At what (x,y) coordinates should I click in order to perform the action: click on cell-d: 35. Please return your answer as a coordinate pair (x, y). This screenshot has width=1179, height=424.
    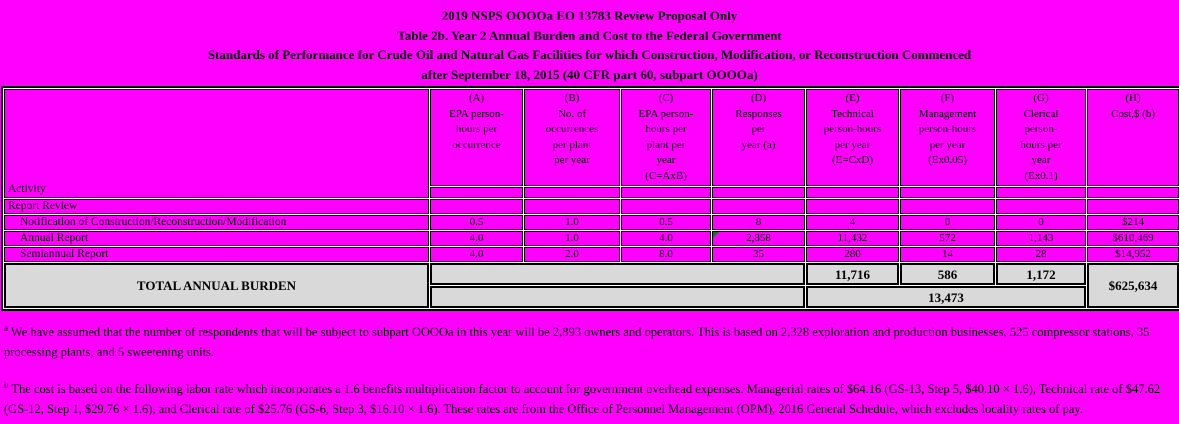
    Looking at the image, I should click on (758, 254).